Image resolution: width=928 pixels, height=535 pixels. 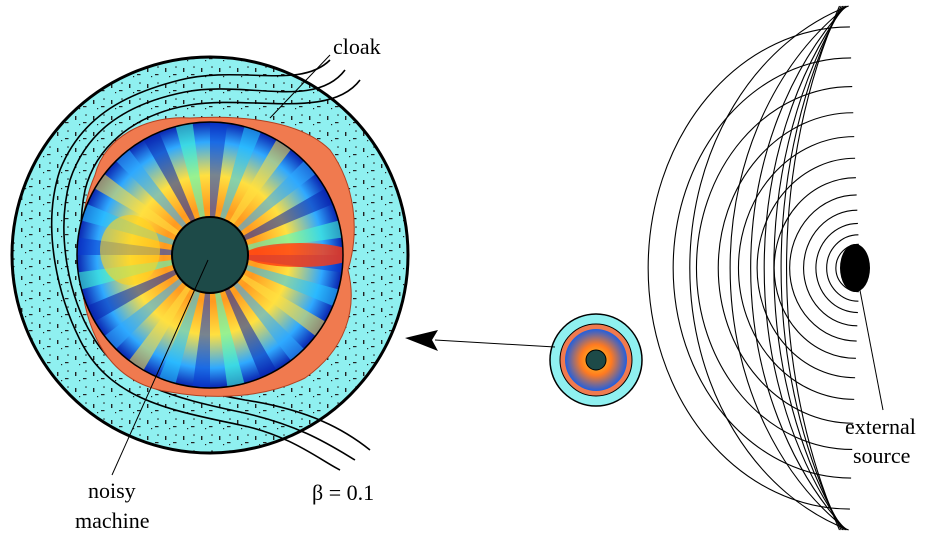 What do you see at coordinates (870, 345) in the screenshot?
I see `source-leader-line` at bounding box center [870, 345].